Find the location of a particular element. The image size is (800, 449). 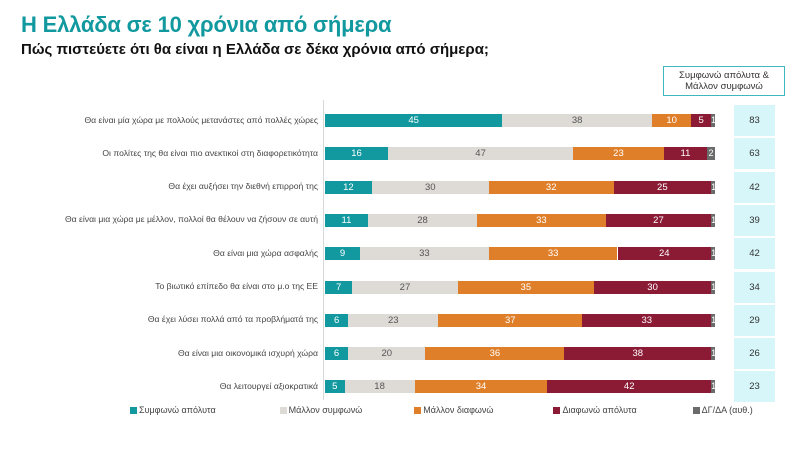

summary-value: 63 is located at coordinates (754, 154).